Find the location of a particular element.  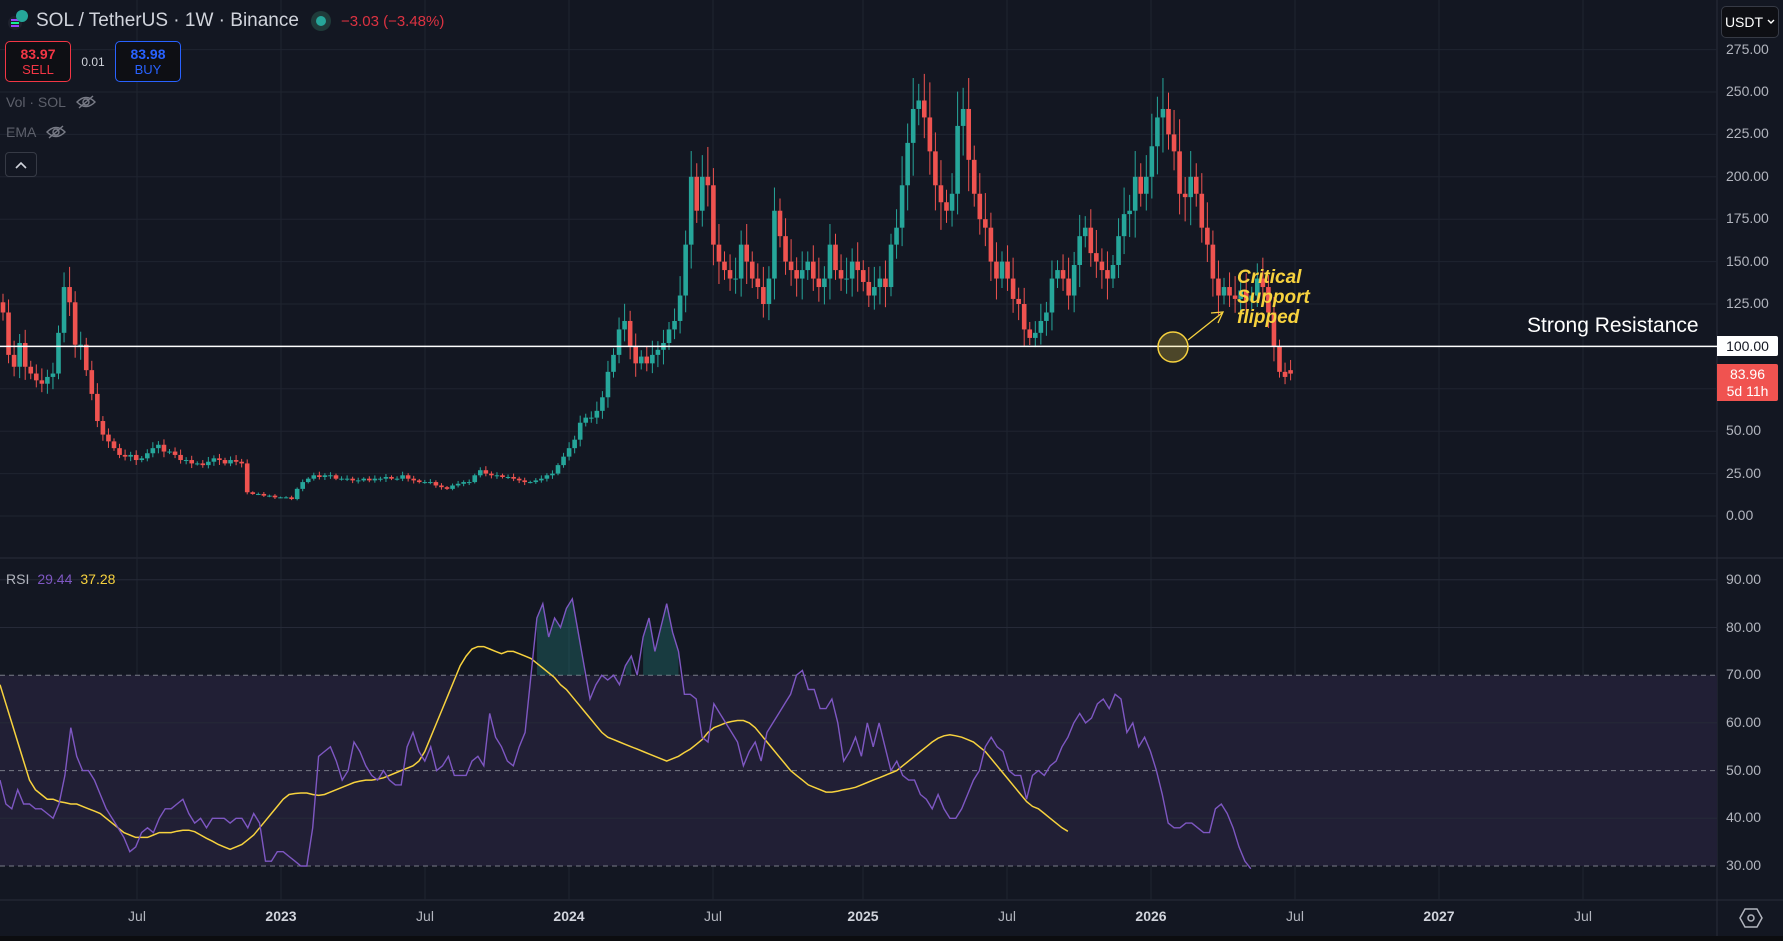

symbol-title: SOL / TetherUS · 1W · Binance is located at coordinates (167, 20).